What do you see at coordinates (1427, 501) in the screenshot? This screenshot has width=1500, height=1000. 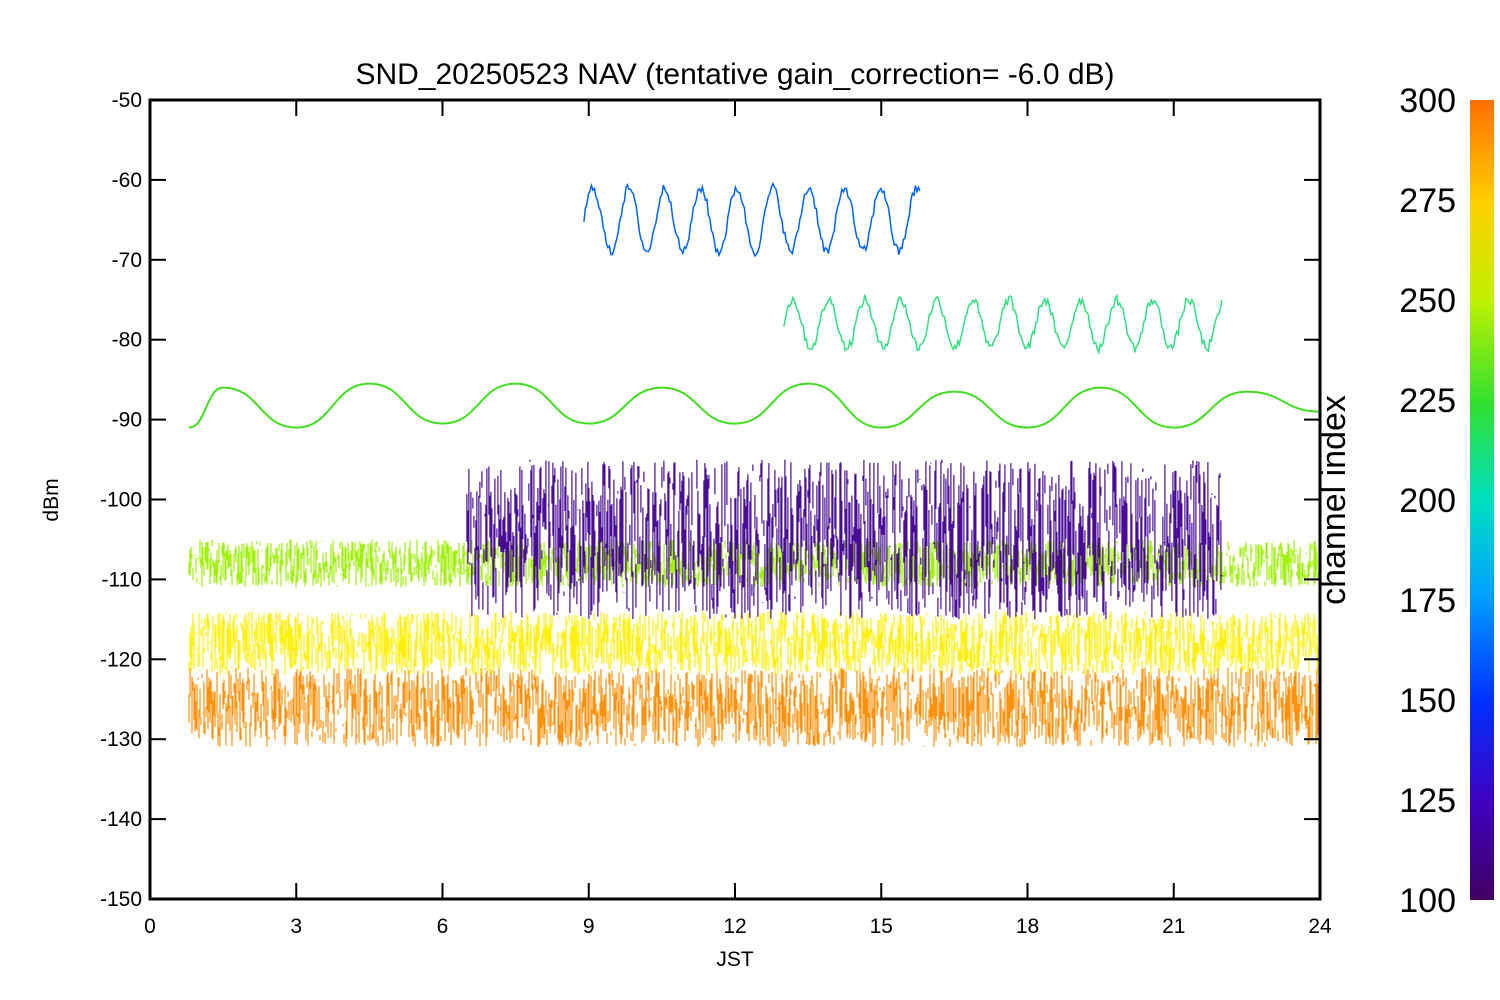 I see `colorbar-tick-label: 200` at bounding box center [1427, 501].